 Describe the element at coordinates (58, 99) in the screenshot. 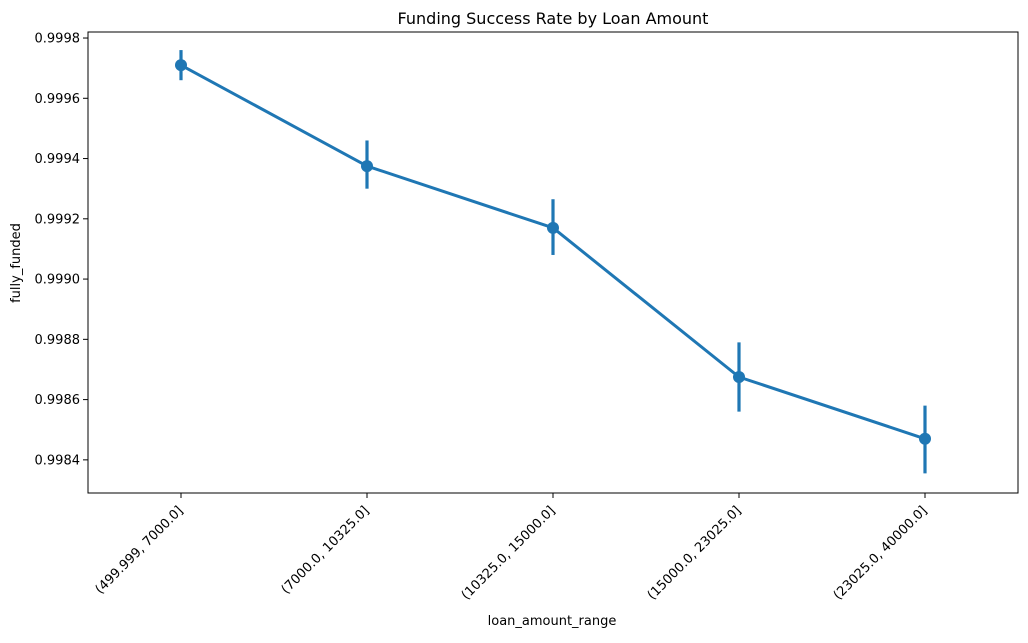

I see `y-tick-label: 0.9996` at that location.